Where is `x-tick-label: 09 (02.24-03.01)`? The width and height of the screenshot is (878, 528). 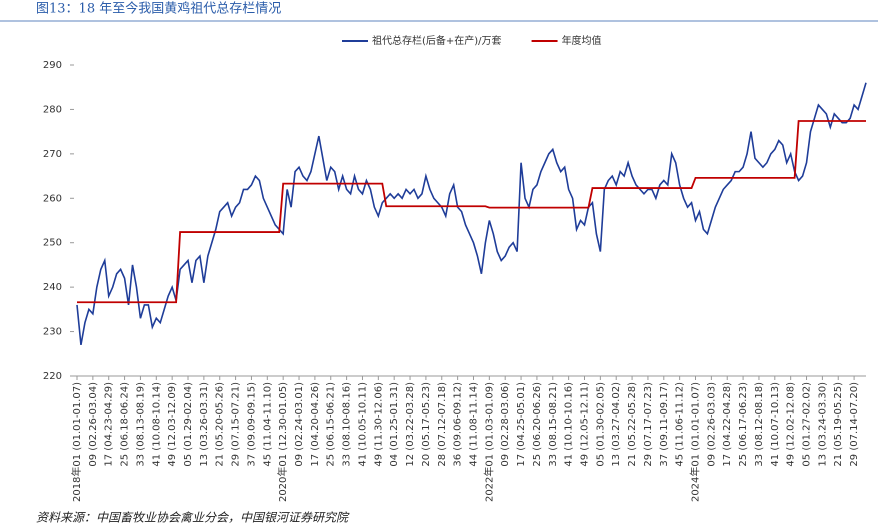 x-tick-label: 09 (02.24-03.01) is located at coordinates (299, 424).